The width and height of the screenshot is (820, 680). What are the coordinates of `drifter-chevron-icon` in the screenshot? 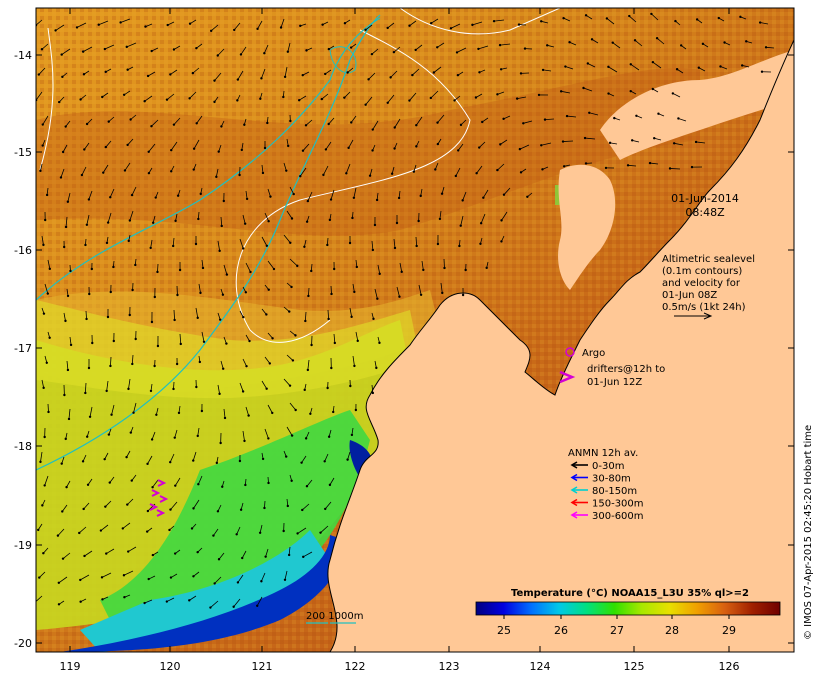 It's located at (567, 377).